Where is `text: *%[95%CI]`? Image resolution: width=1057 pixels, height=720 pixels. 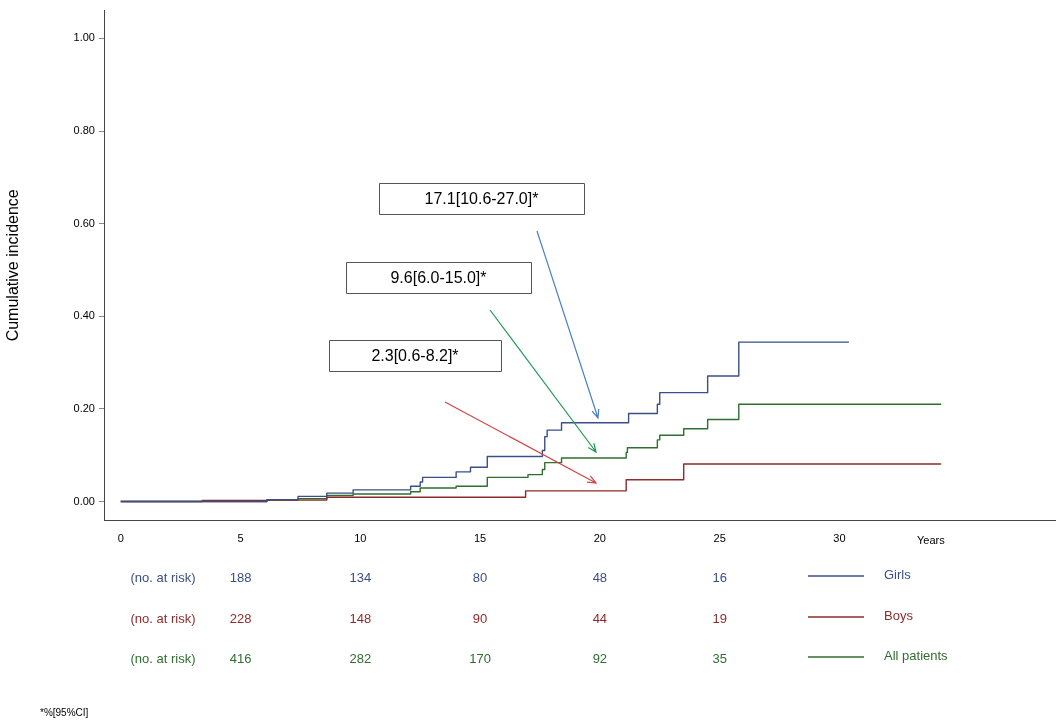
text: *%[95%CI] is located at coordinates (64, 712).